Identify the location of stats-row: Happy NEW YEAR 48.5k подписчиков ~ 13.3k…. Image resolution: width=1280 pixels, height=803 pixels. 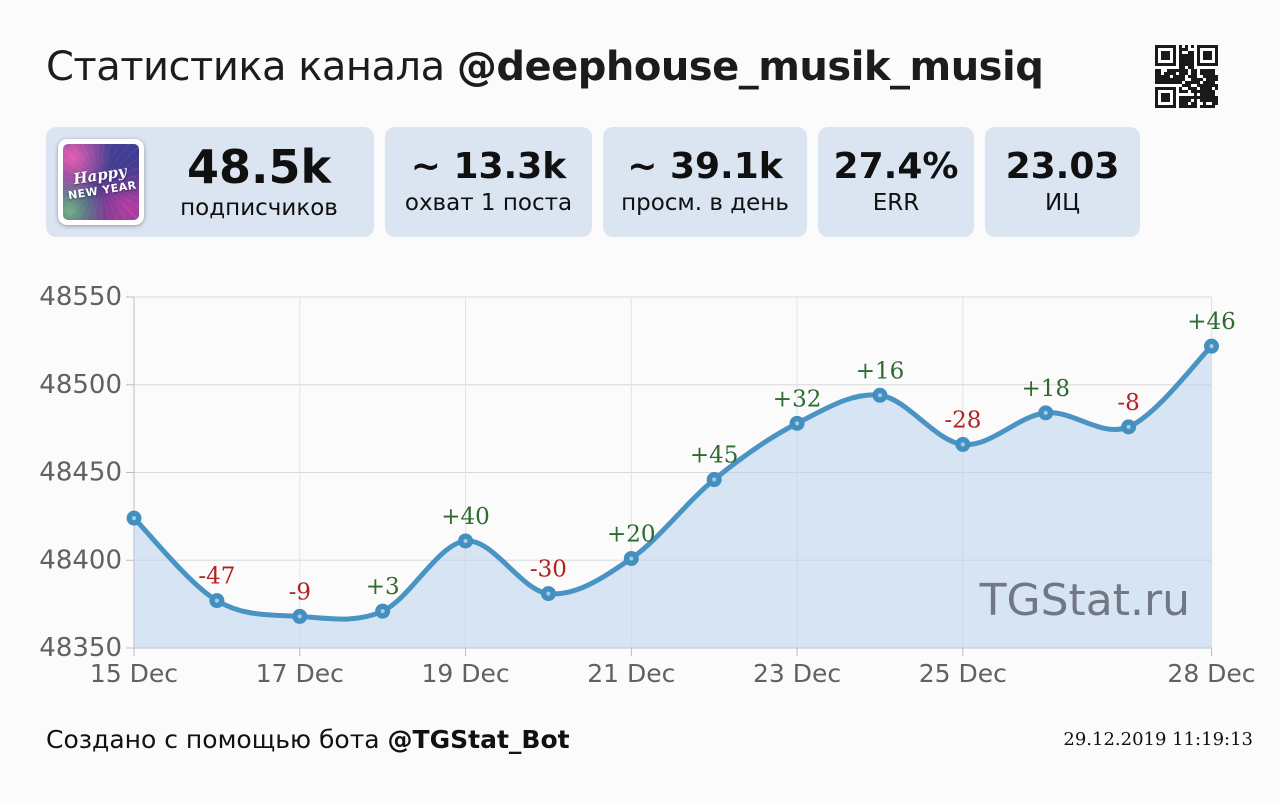
(593, 182).